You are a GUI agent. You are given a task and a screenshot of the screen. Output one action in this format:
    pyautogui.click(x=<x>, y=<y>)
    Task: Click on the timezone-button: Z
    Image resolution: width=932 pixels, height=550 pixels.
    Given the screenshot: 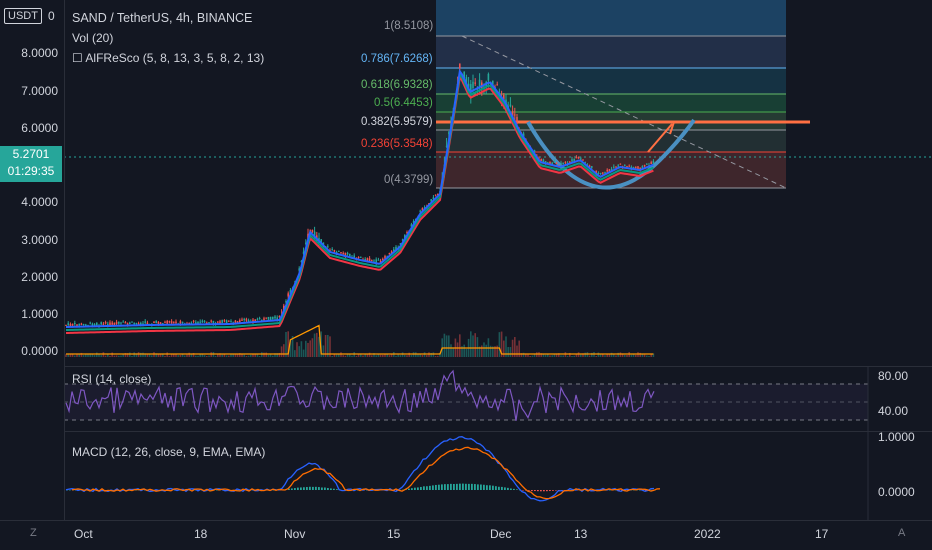 What is the action you would take?
    pyautogui.click(x=33, y=533)
    